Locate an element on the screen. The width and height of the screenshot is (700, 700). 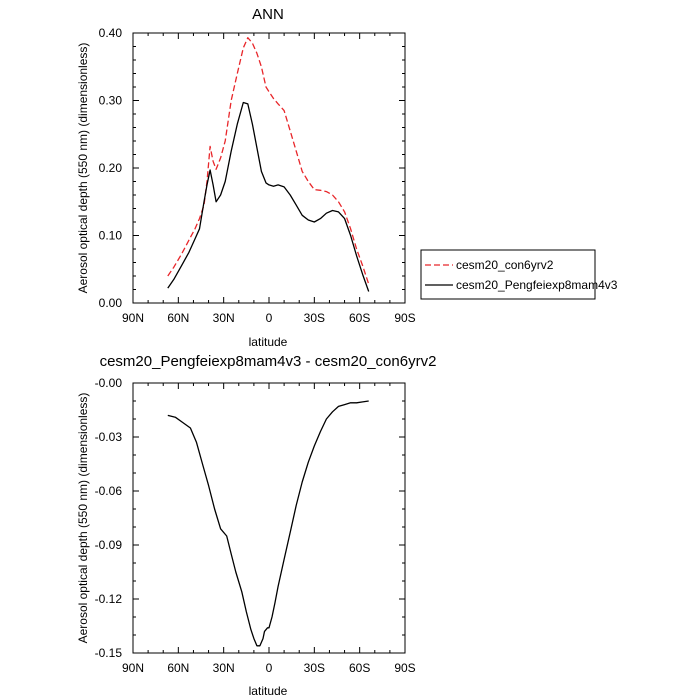
bottom-x-axis-title: latitude is located at coordinates (268, 691).